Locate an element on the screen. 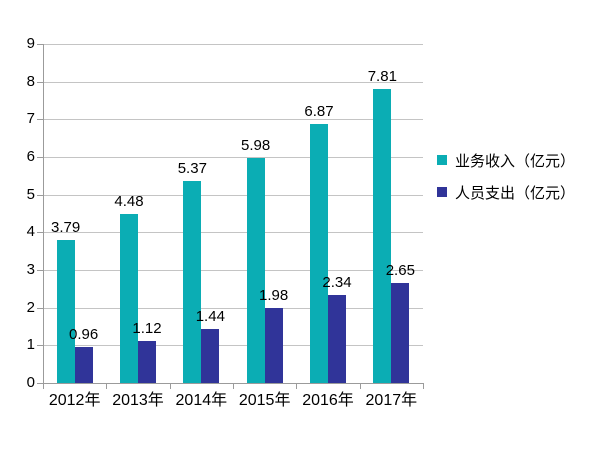 This screenshot has width=600, height=451. value-label: 4.48 is located at coordinates (129, 202).